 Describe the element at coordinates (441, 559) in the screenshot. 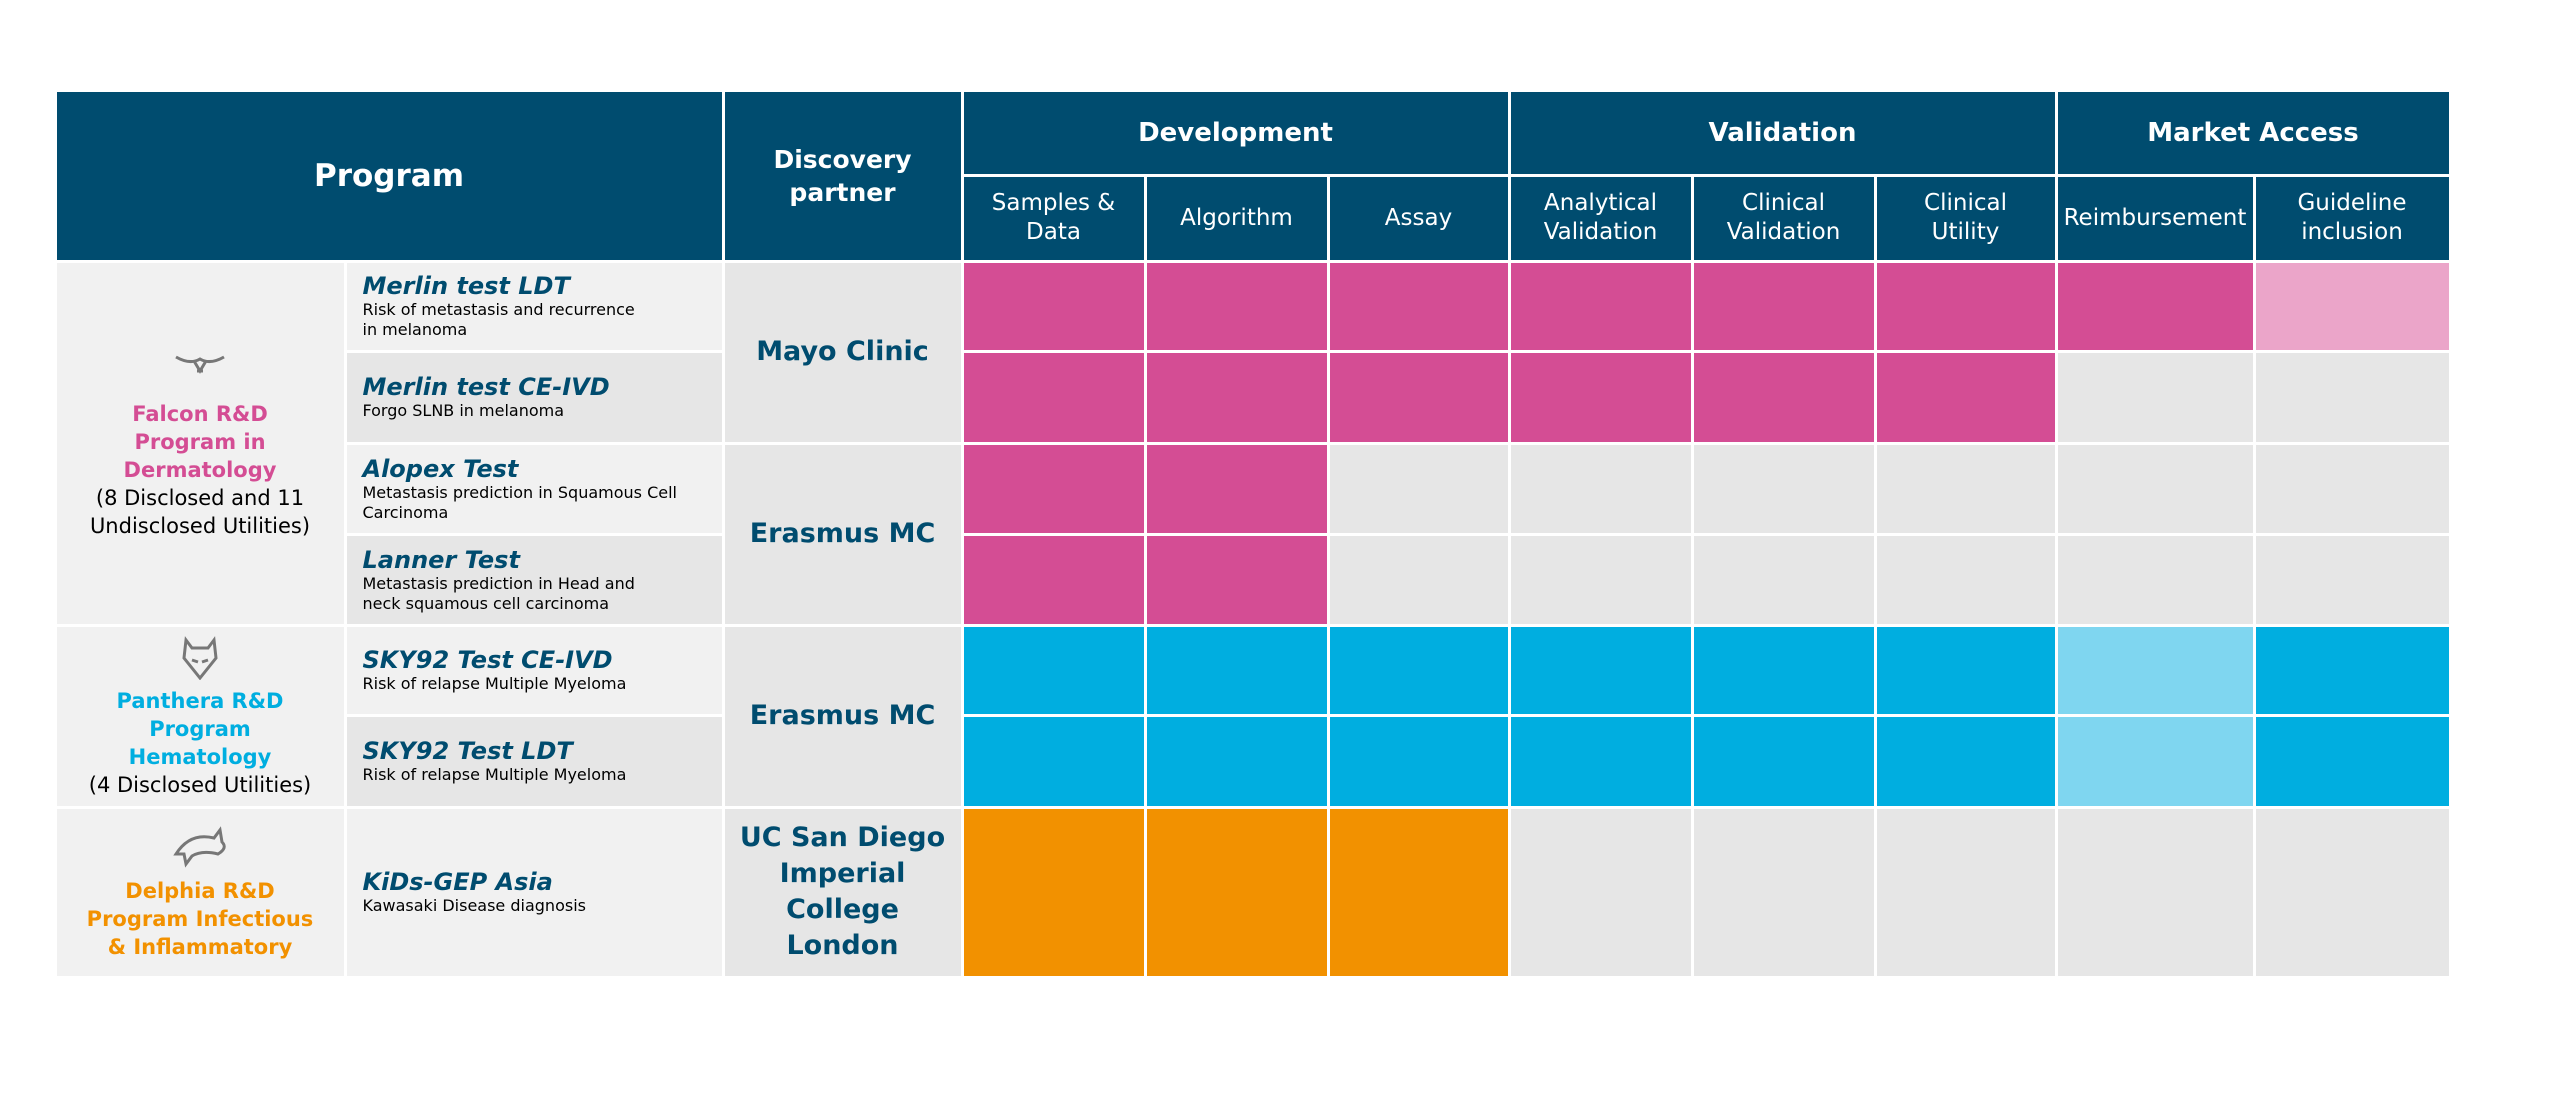

I see `test-name: Lanner Test` at that location.